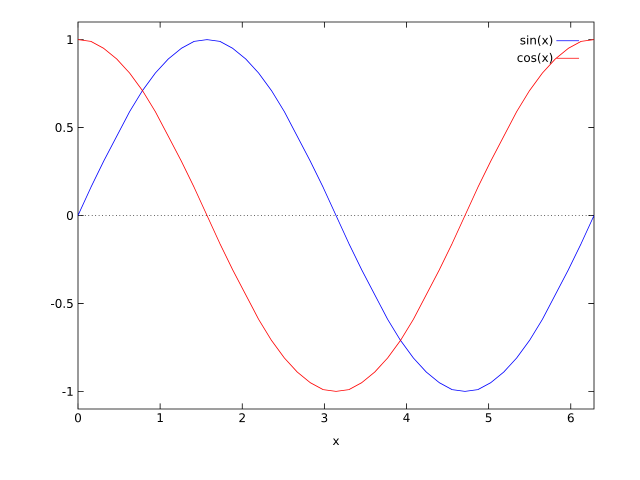 The height and width of the screenshot is (480, 640). Describe the element at coordinates (69, 215) in the screenshot. I see `y-tick-label: 0` at that location.